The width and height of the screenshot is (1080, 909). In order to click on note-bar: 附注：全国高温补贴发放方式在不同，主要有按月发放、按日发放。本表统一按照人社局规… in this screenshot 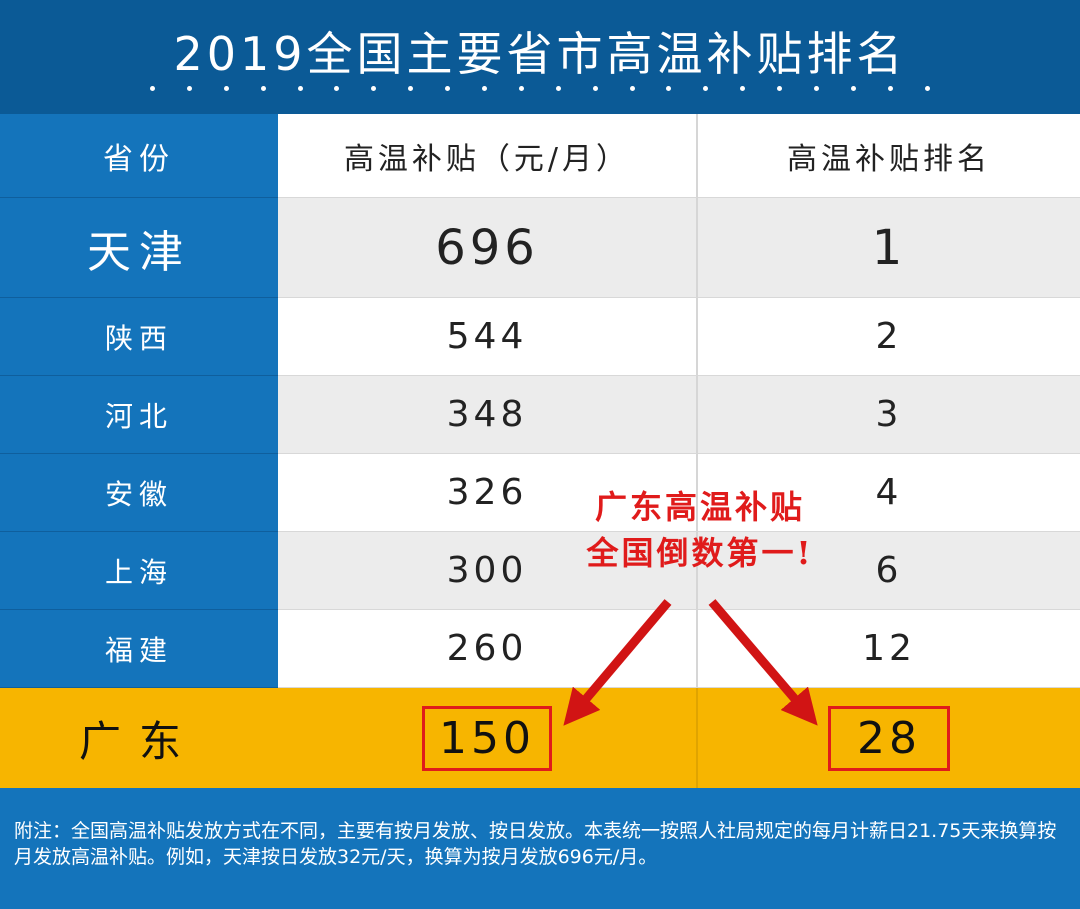, I will do `click(540, 848)`.